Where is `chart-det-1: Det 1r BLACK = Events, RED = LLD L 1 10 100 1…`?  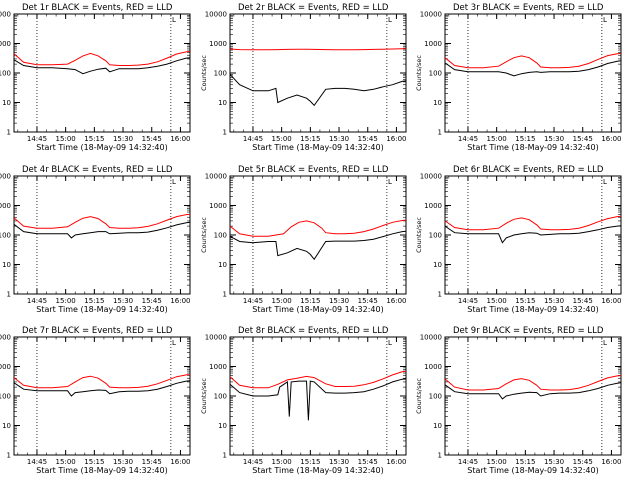
chart-det-1: Det 1r BLACK = Events, RED = LLD L 1 10 100 1… is located at coordinates (95, 77).